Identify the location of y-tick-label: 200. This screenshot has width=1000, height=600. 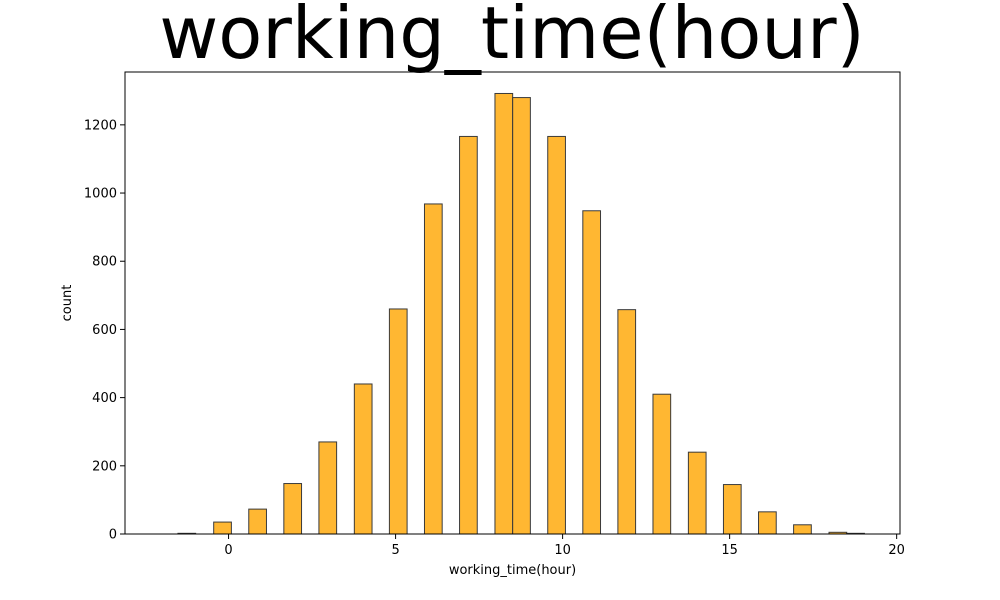
(104, 466).